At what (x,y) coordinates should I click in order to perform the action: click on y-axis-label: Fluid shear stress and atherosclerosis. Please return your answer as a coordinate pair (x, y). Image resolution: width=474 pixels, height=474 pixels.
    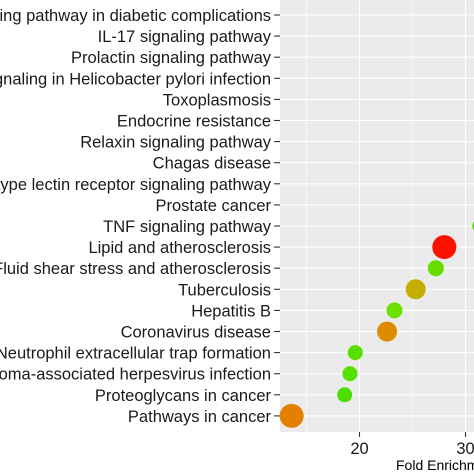
    Looking at the image, I should click on (135, 269).